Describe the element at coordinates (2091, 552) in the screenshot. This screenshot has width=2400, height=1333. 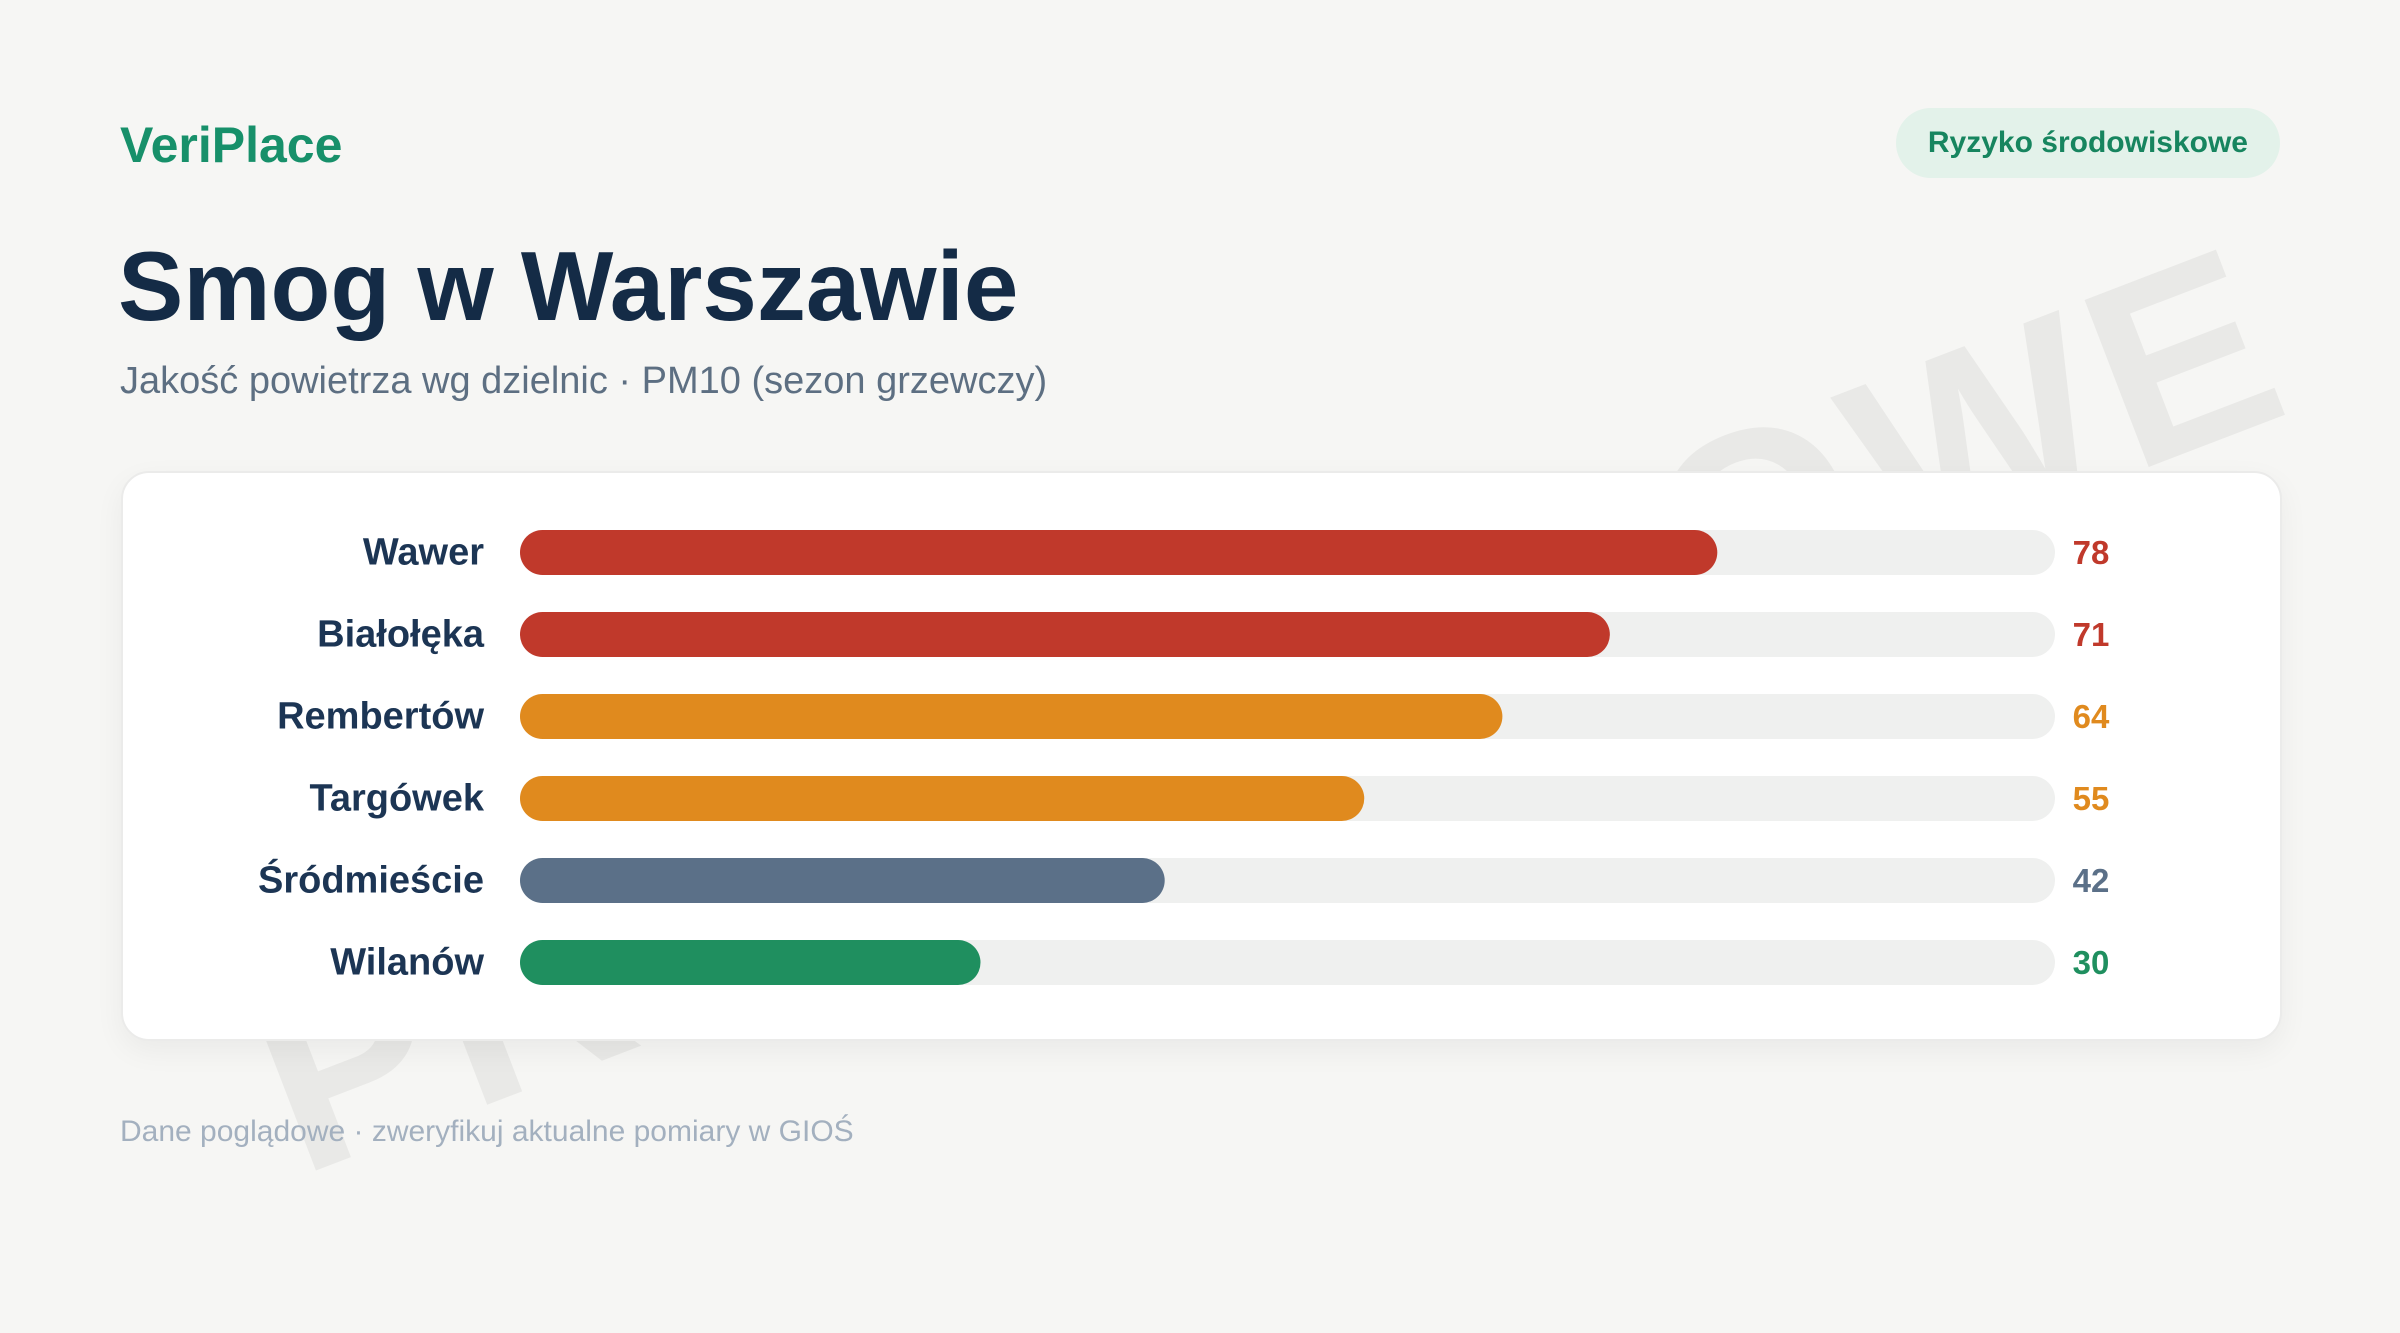
I see `value-label: 78` at that location.